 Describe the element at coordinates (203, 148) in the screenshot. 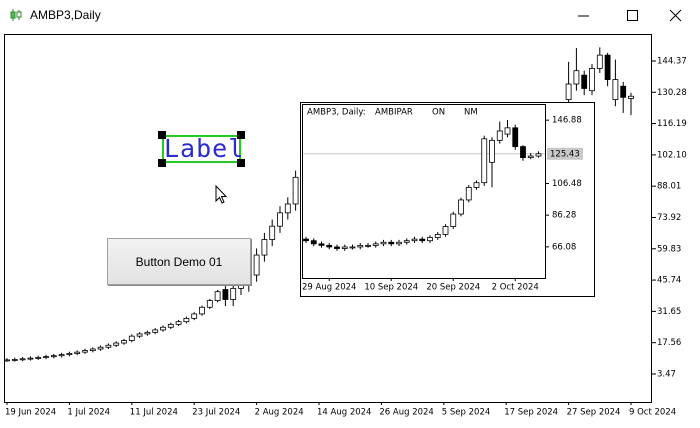

I see `label-object: Label` at that location.